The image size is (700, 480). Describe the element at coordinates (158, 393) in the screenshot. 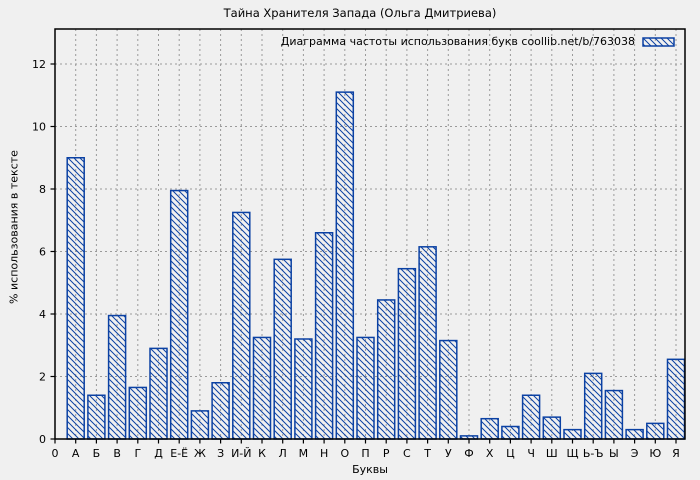

I see `bar-Д` at that location.